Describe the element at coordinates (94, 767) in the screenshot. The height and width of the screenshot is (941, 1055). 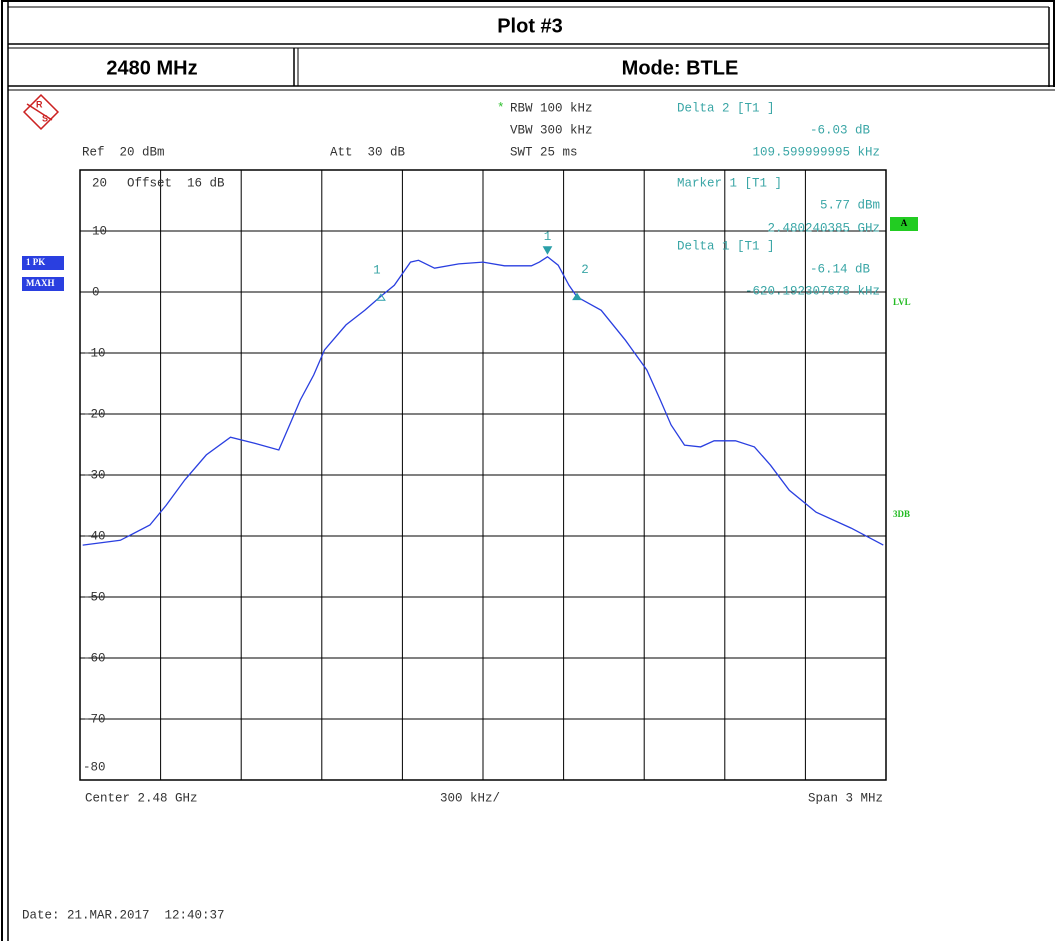
I see `y-tick-label: -80` at that location.